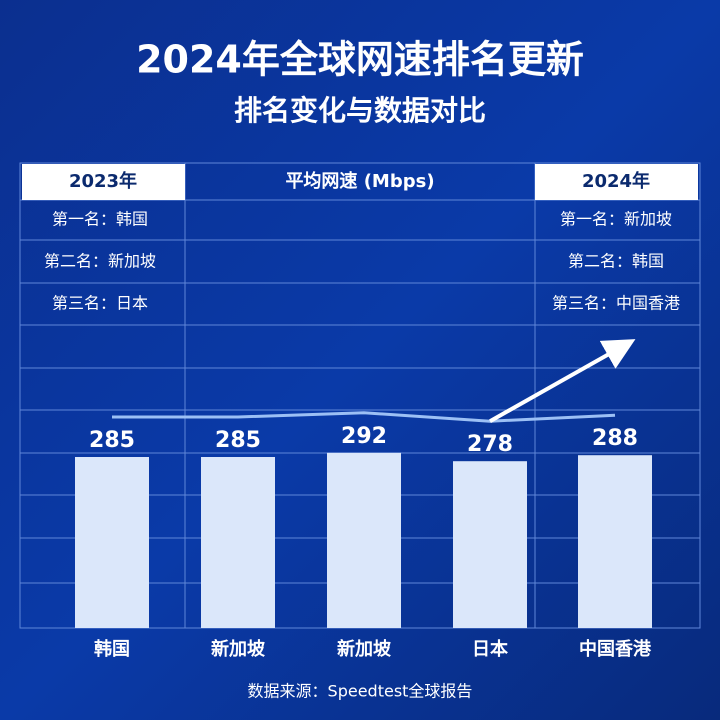  I want to click on rank-2023: 第一名：韩国, so click(100, 219).